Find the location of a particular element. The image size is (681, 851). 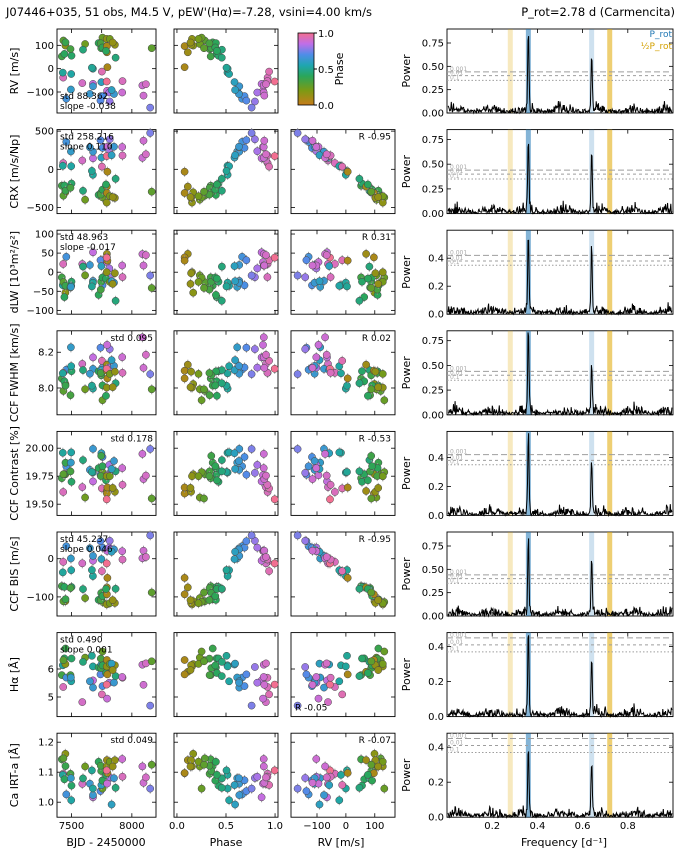

period-label: P_rot=2.78 d (Carmencita) is located at coordinates (598, 12).